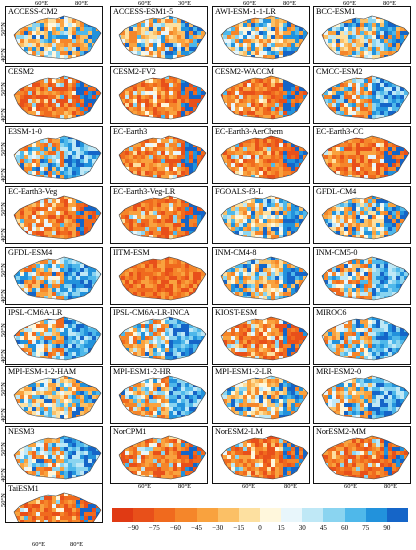  I want to click on map-panel: NESM3, so click(54, 455).